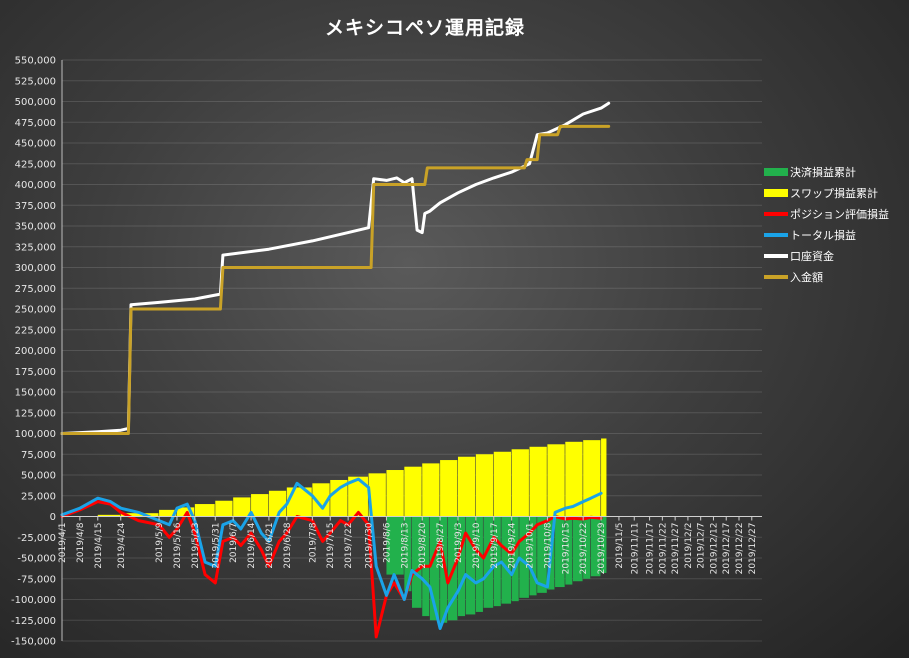  I want to click on x-tick-label: 2019/6/14, so click(252, 545).